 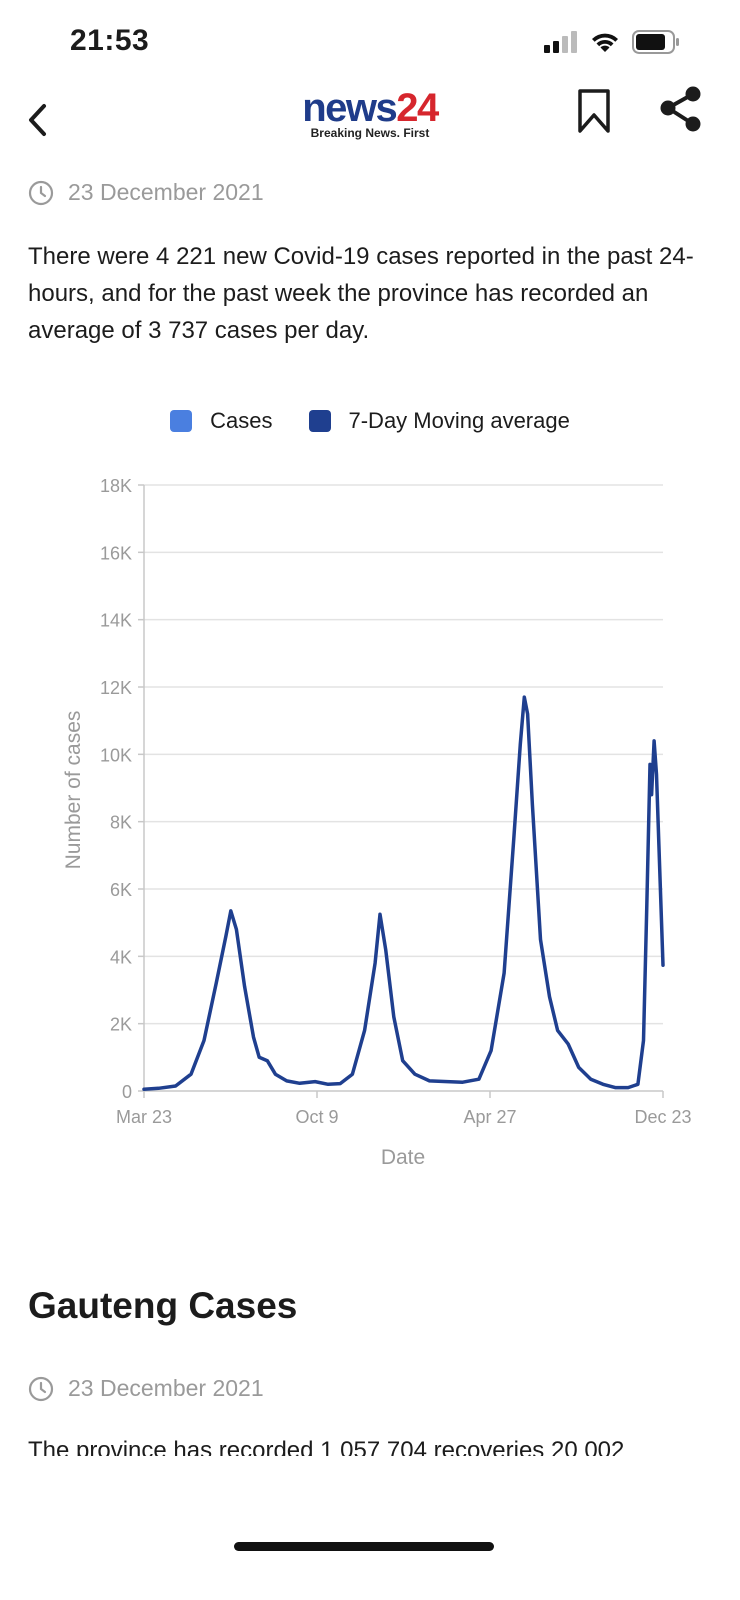 What do you see at coordinates (560, 42) in the screenshot?
I see `cellular-signal-icon` at bounding box center [560, 42].